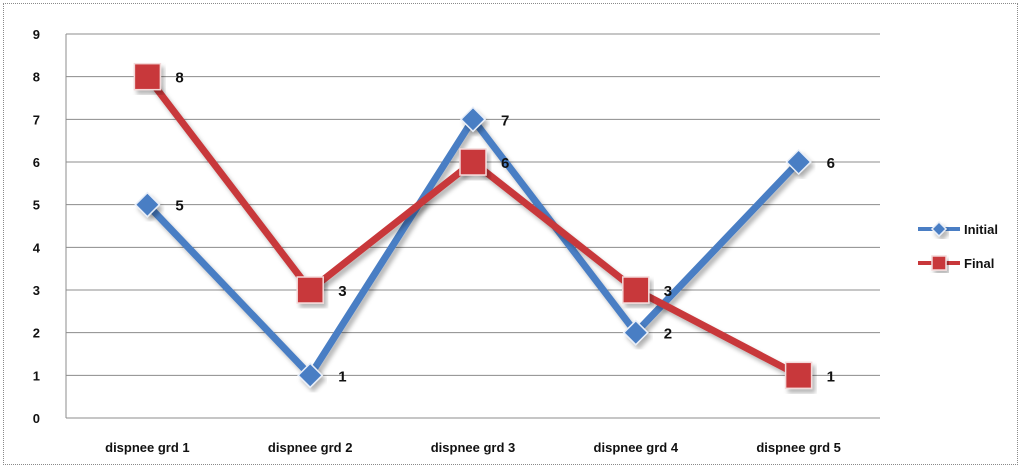 The image size is (1023, 470). What do you see at coordinates (179, 206) in the screenshot?
I see `data-label-initial: 5` at bounding box center [179, 206].